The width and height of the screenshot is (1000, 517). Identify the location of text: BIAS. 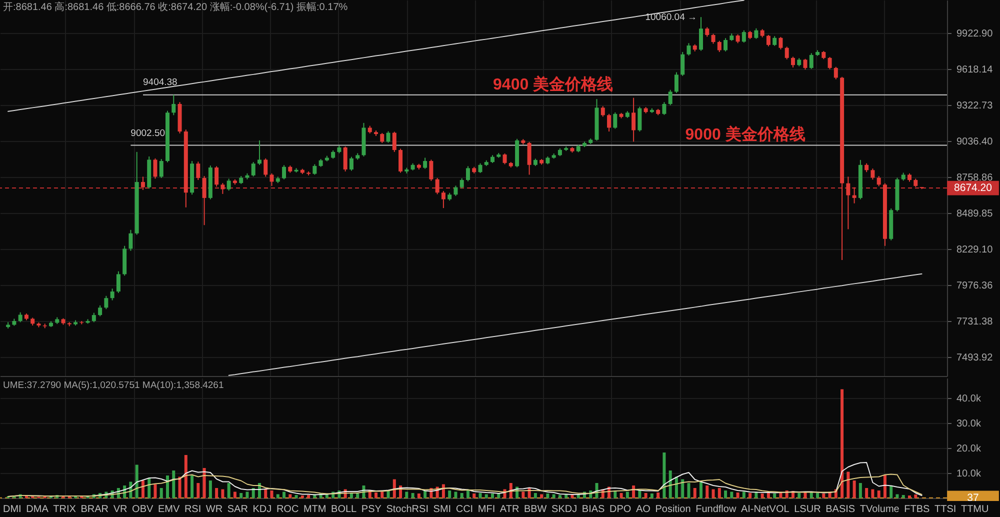
(593, 509).